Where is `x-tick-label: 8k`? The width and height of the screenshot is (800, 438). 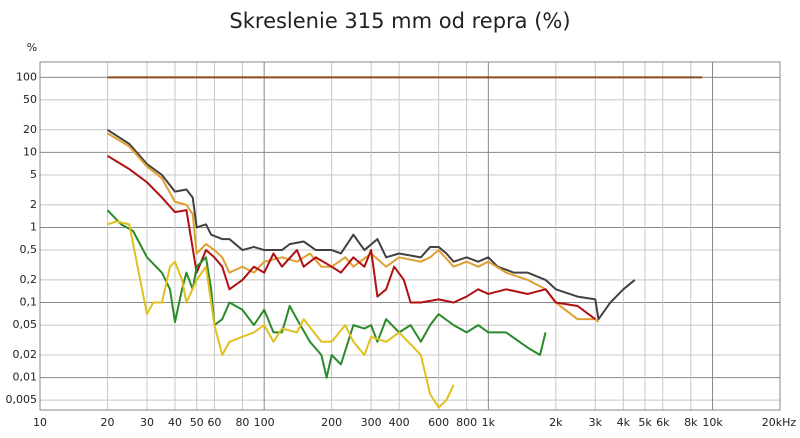 x-tick-label: 8k is located at coordinates (691, 422).